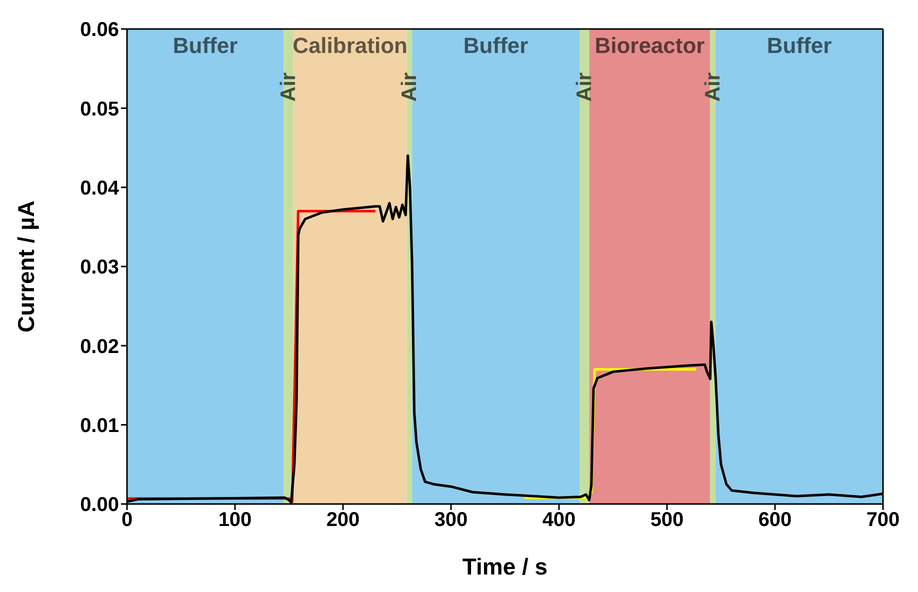 This screenshot has height=592, width=918. I want to click on x-axis-title: Time / s, so click(505, 566).